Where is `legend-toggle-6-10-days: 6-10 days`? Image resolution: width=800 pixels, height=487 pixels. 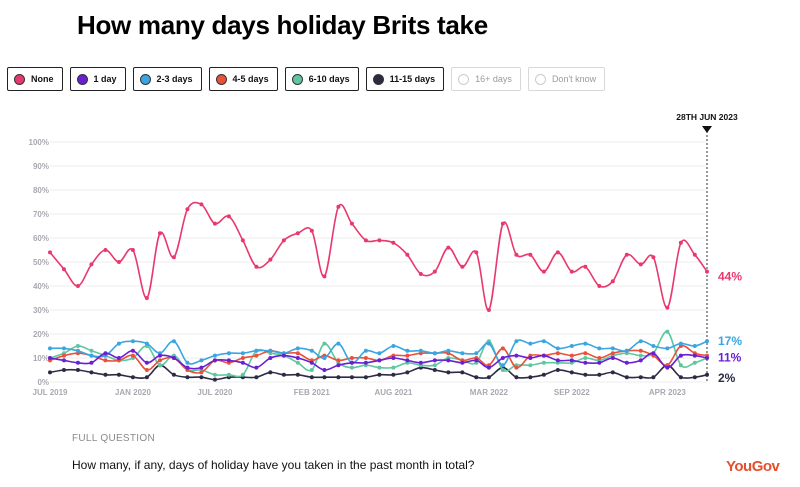
legend-toggle-6-10-days: 6-10 days is located at coordinates (321, 79).